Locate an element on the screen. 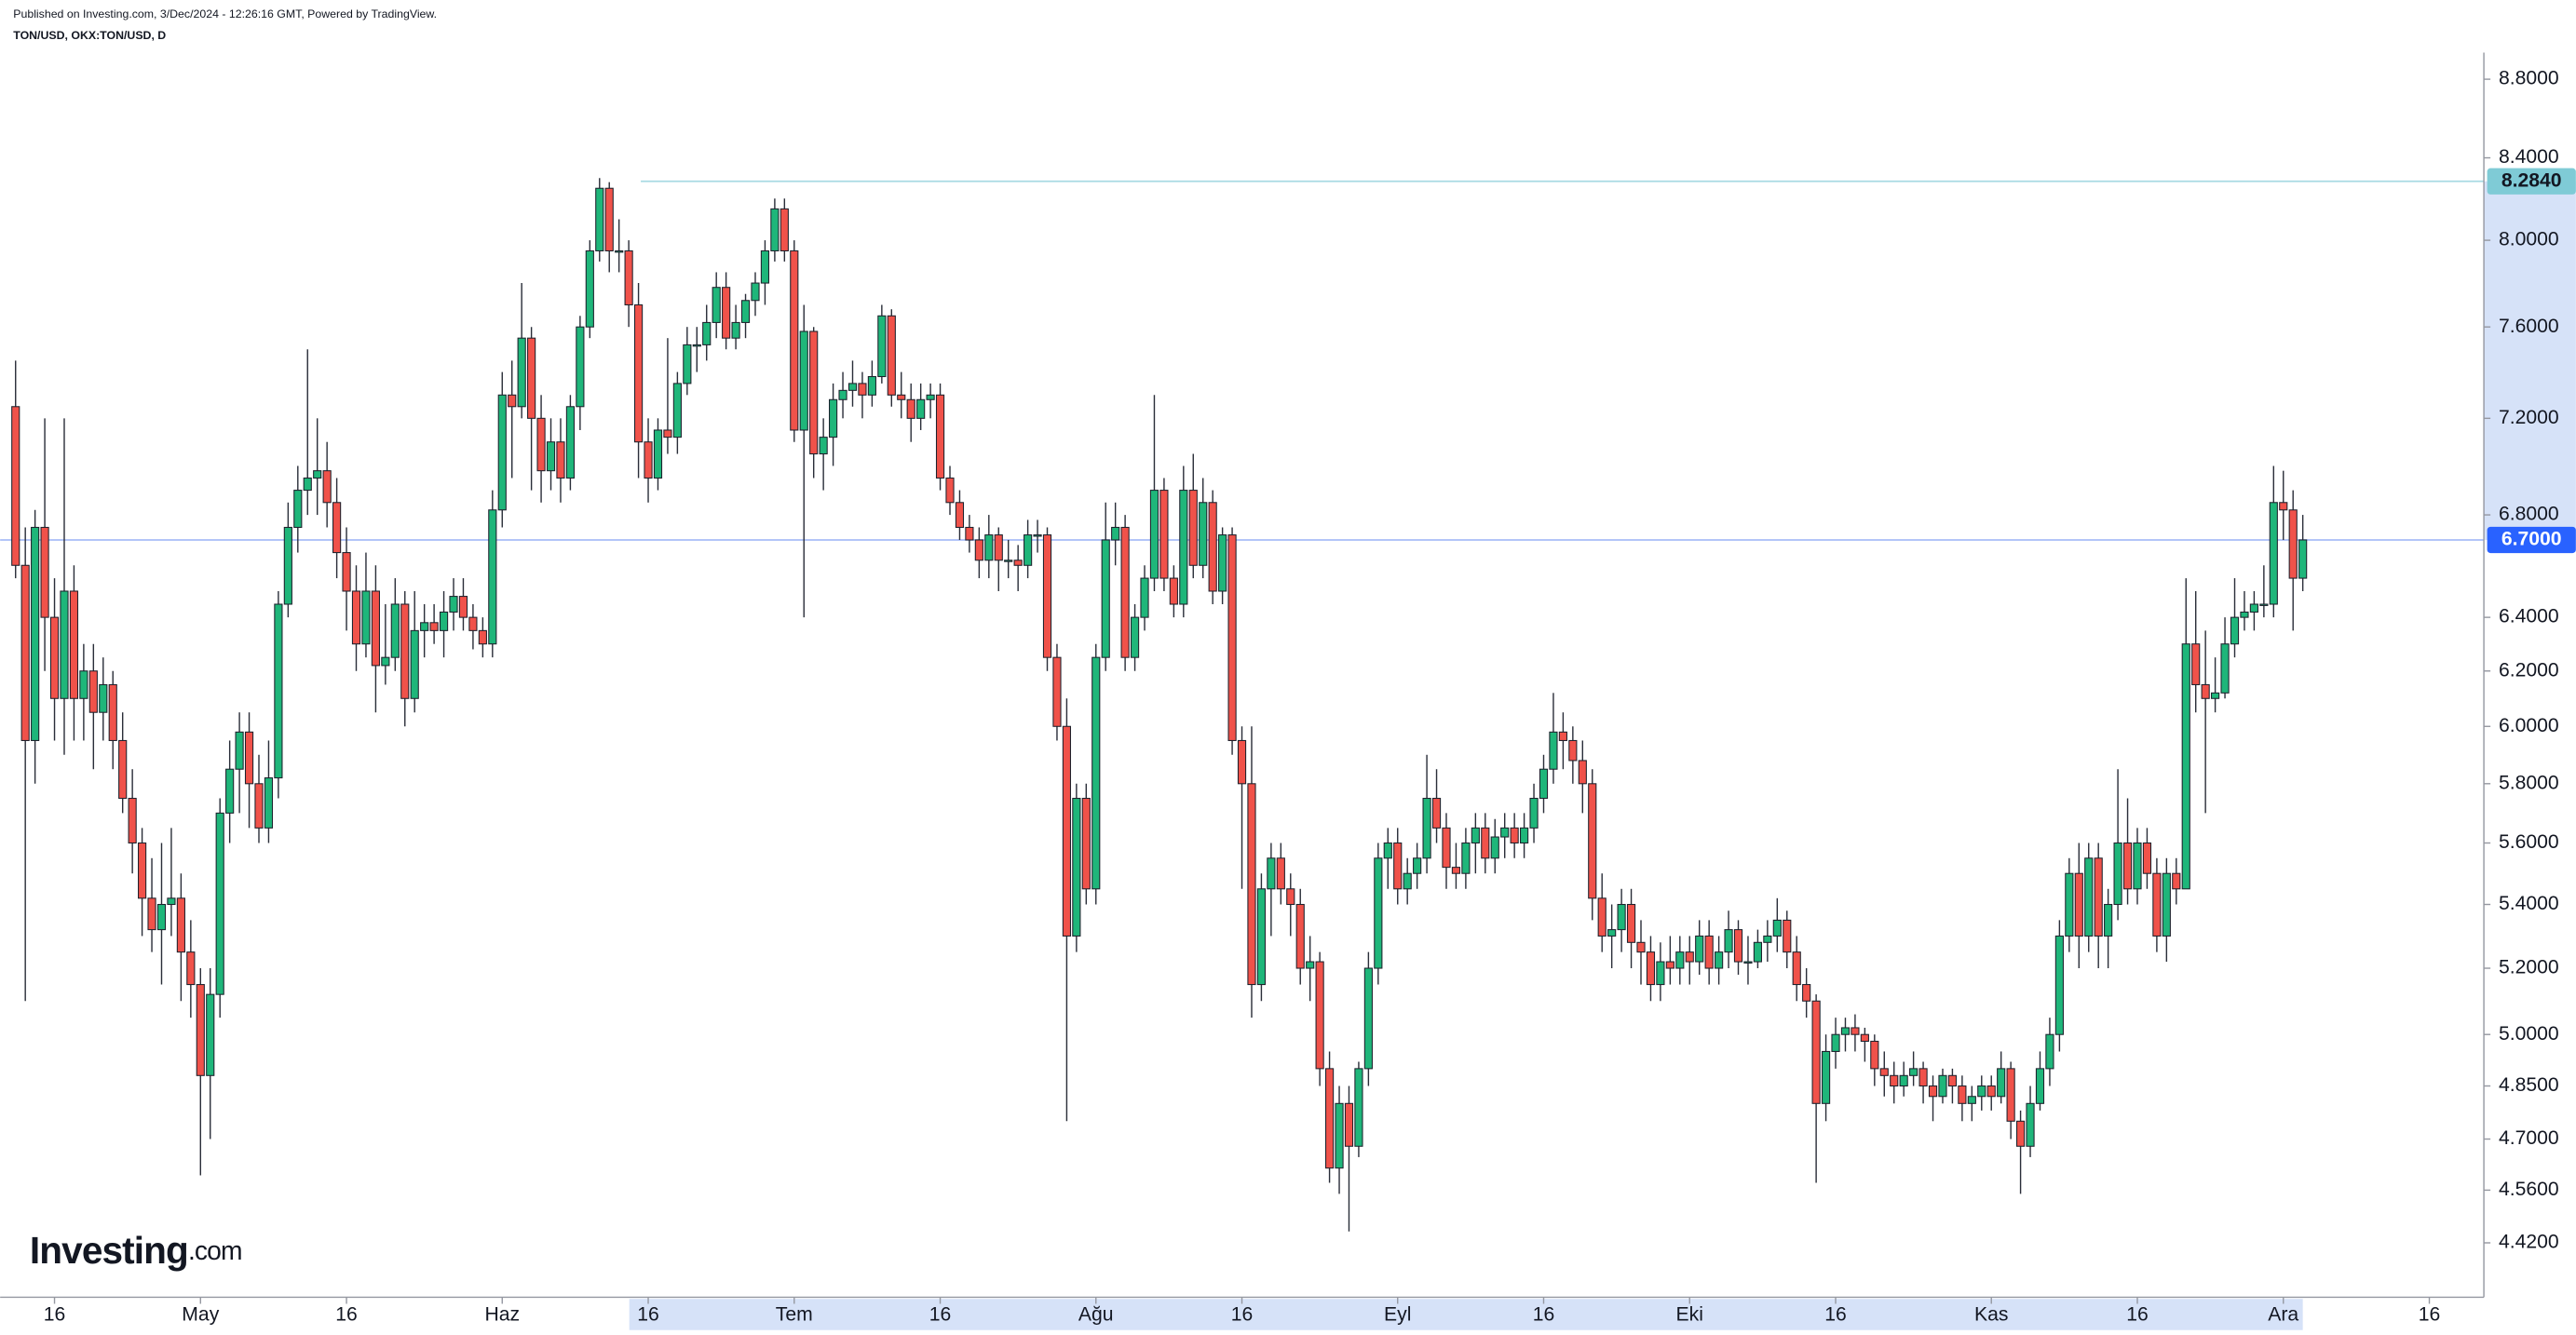 This screenshot has width=2576, height=1335. price-label: 6.7000 is located at coordinates (2531, 539).